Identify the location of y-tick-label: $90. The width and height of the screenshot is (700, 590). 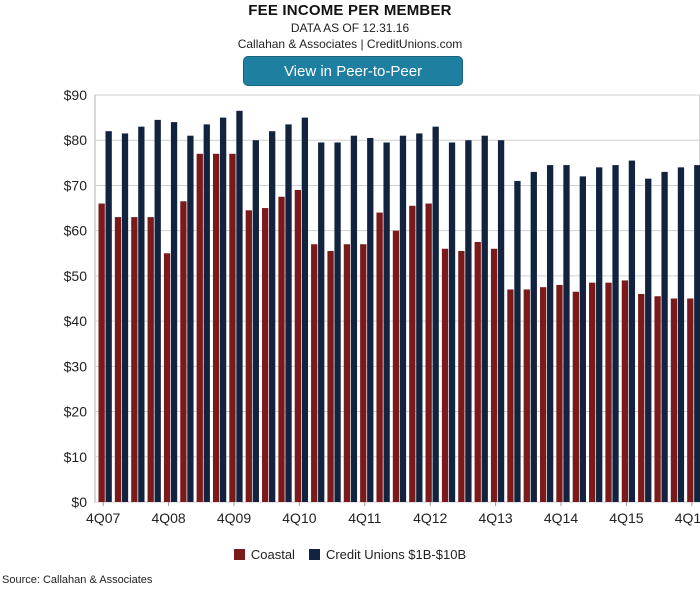
(76, 95).